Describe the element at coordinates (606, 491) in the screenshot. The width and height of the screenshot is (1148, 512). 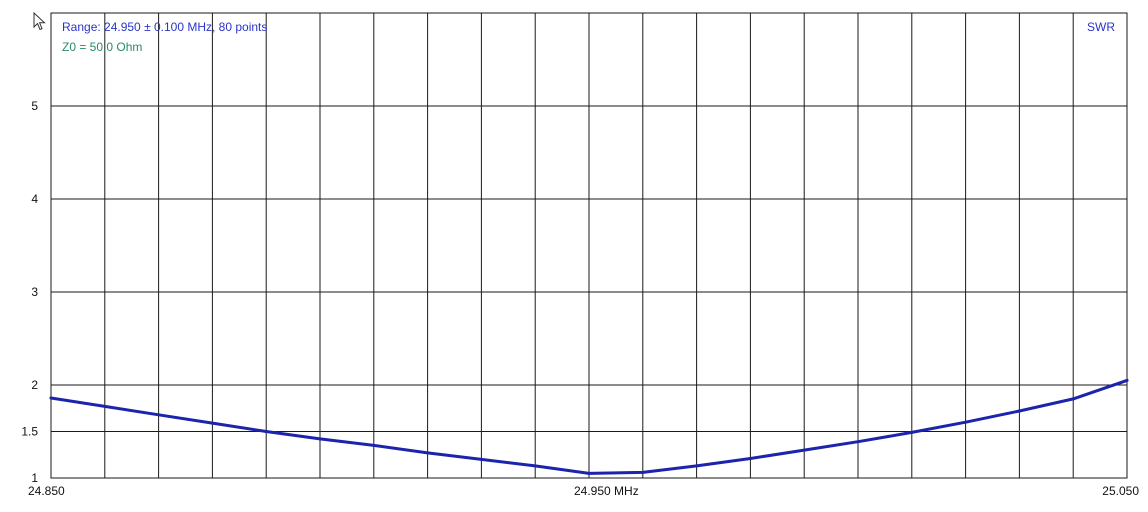
I see `x-tick-label: 24.950 MHz` at that location.